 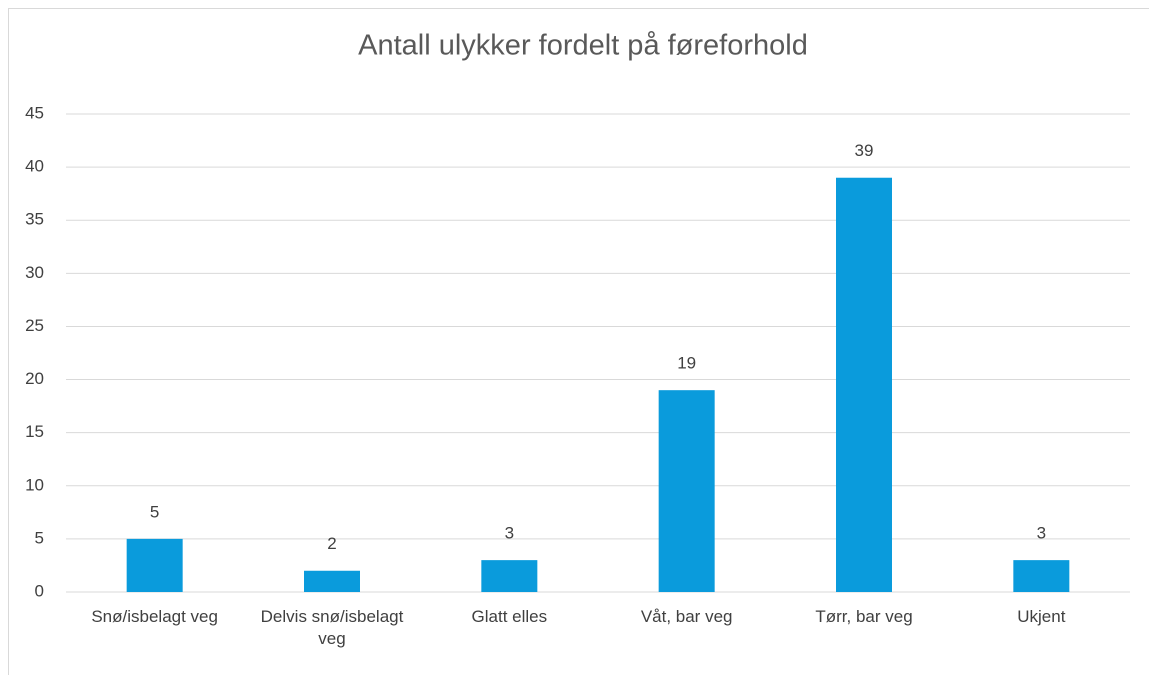 What do you see at coordinates (864, 150) in the screenshot?
I see `data-label: 39` at bounding box center [864, 150].